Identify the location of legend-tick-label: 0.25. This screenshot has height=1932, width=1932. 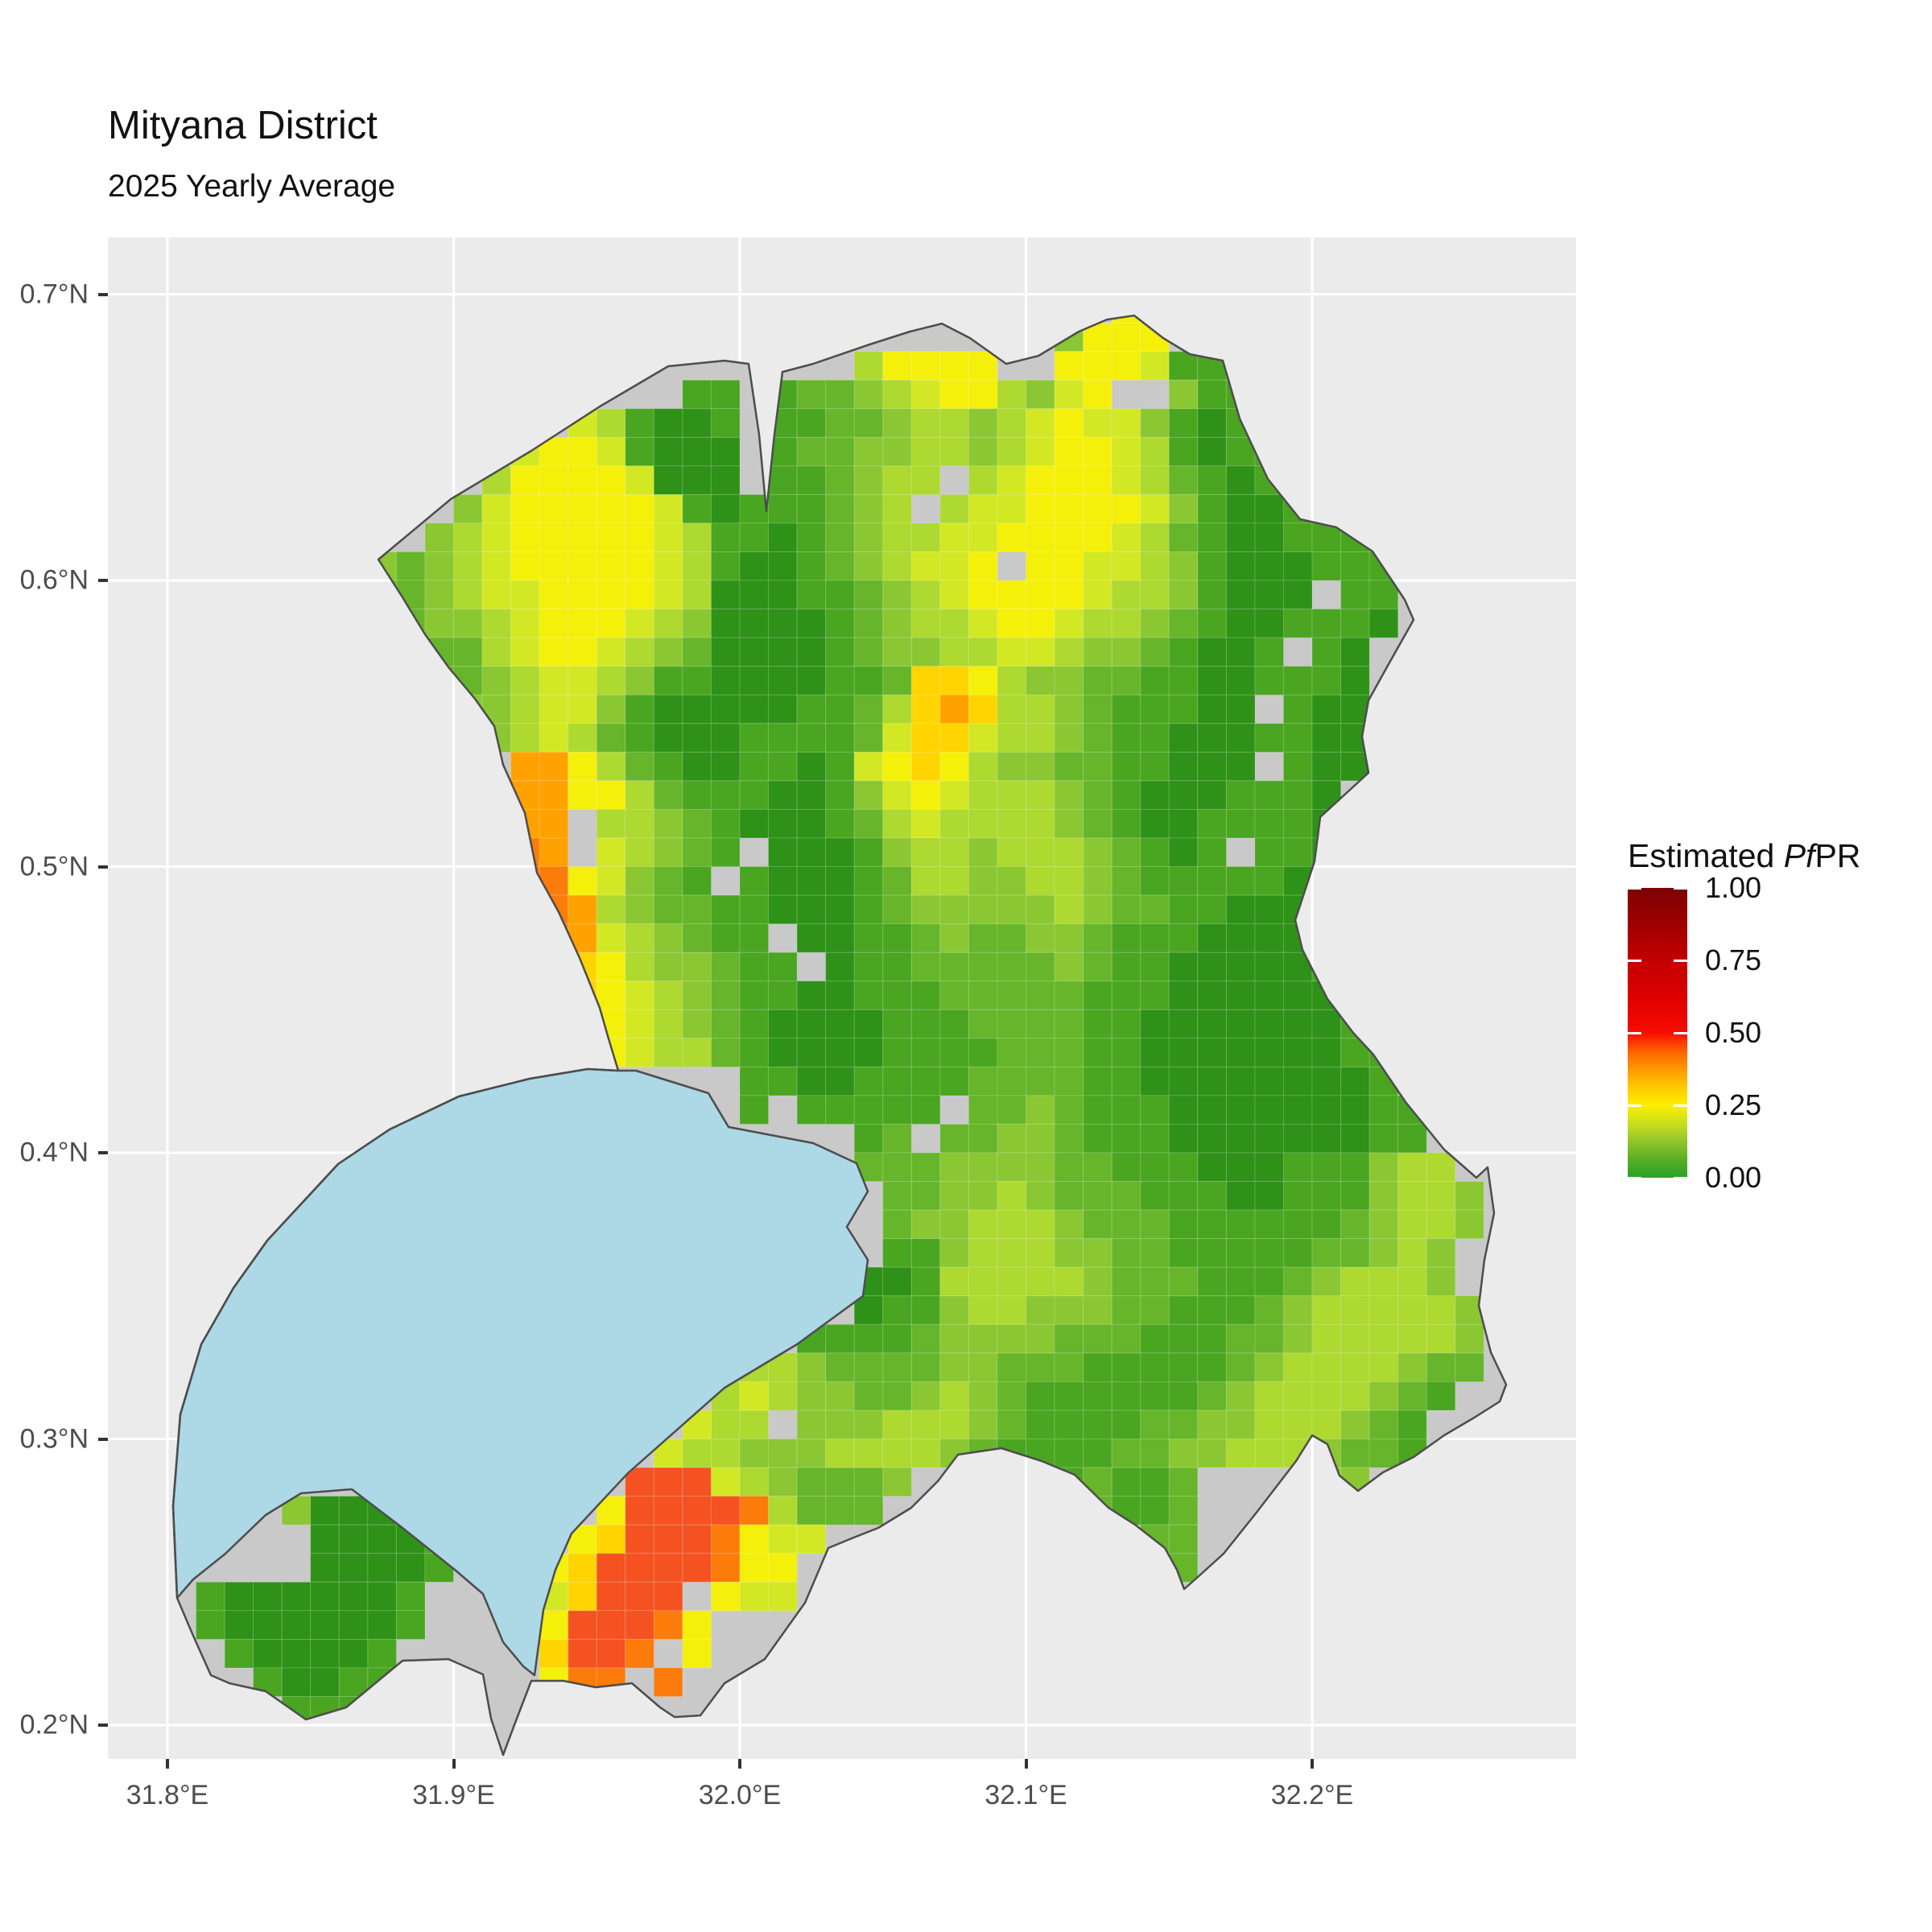
(1733, 1104).